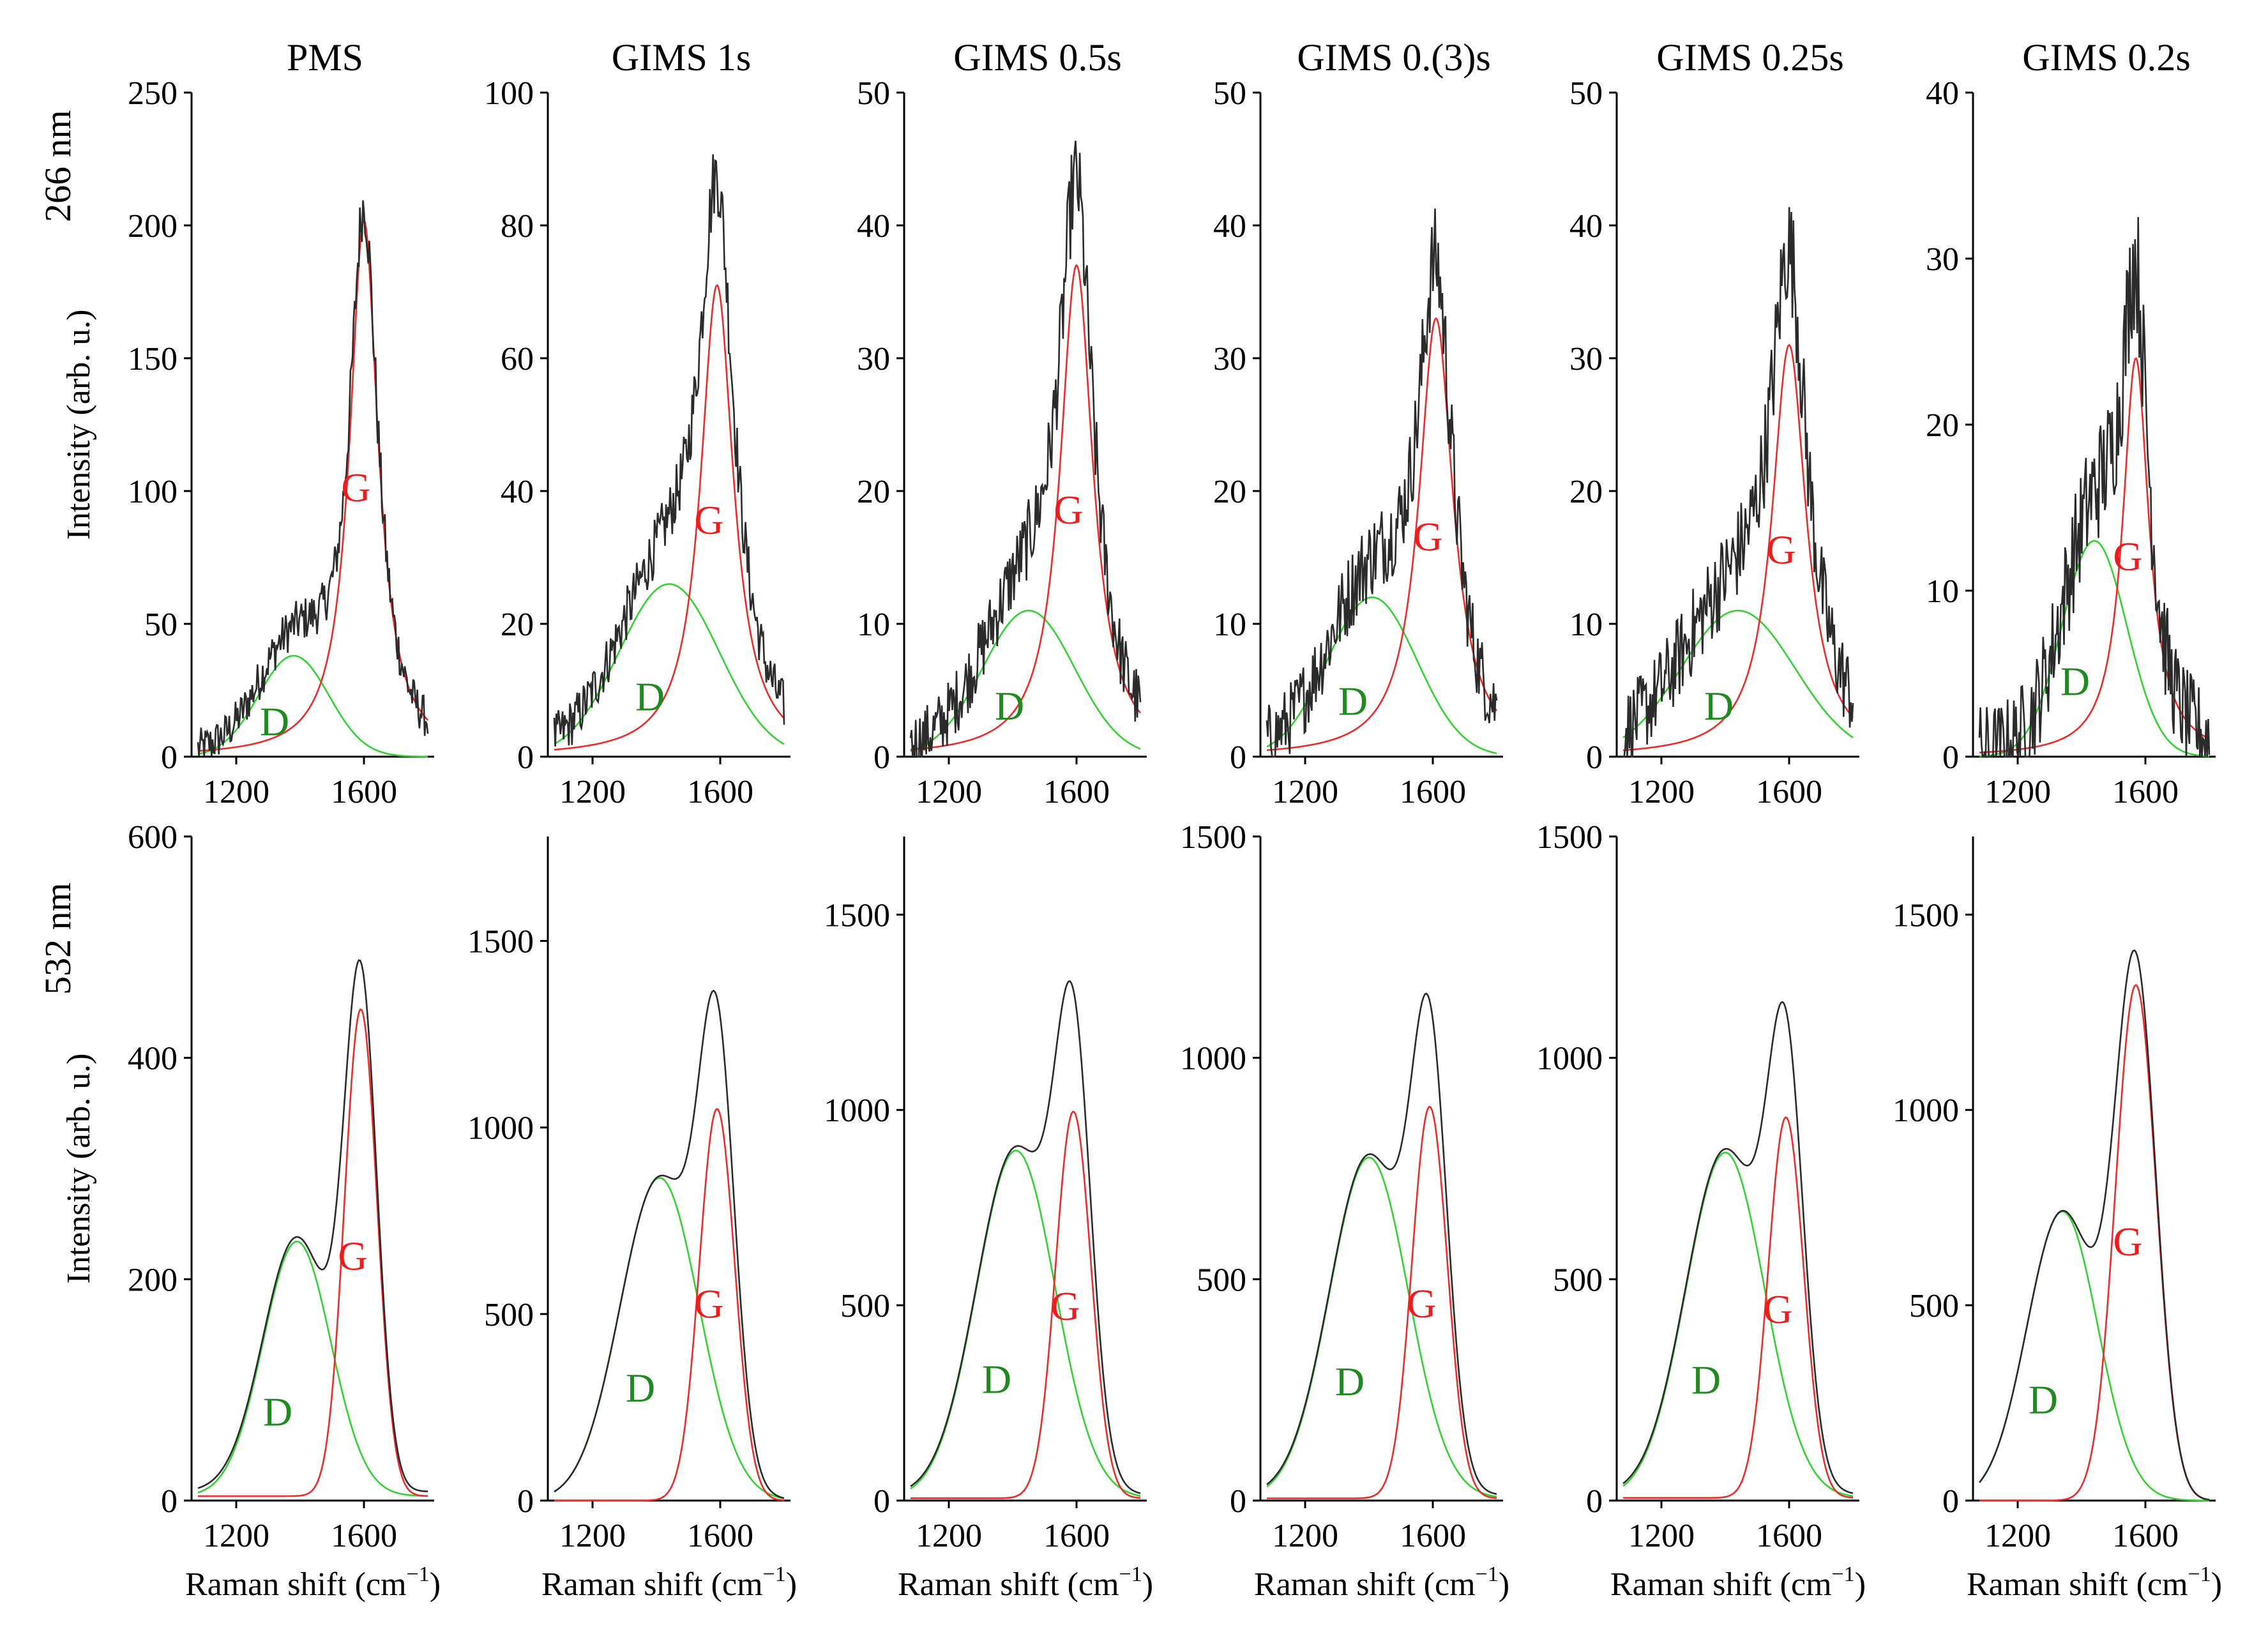 The width and height of the screenshot is (2268, 1627). What do you see at coordinates (153, 93) in the screenshot?
I see `y-tick-label: 250` at bounding box center [153, 93].